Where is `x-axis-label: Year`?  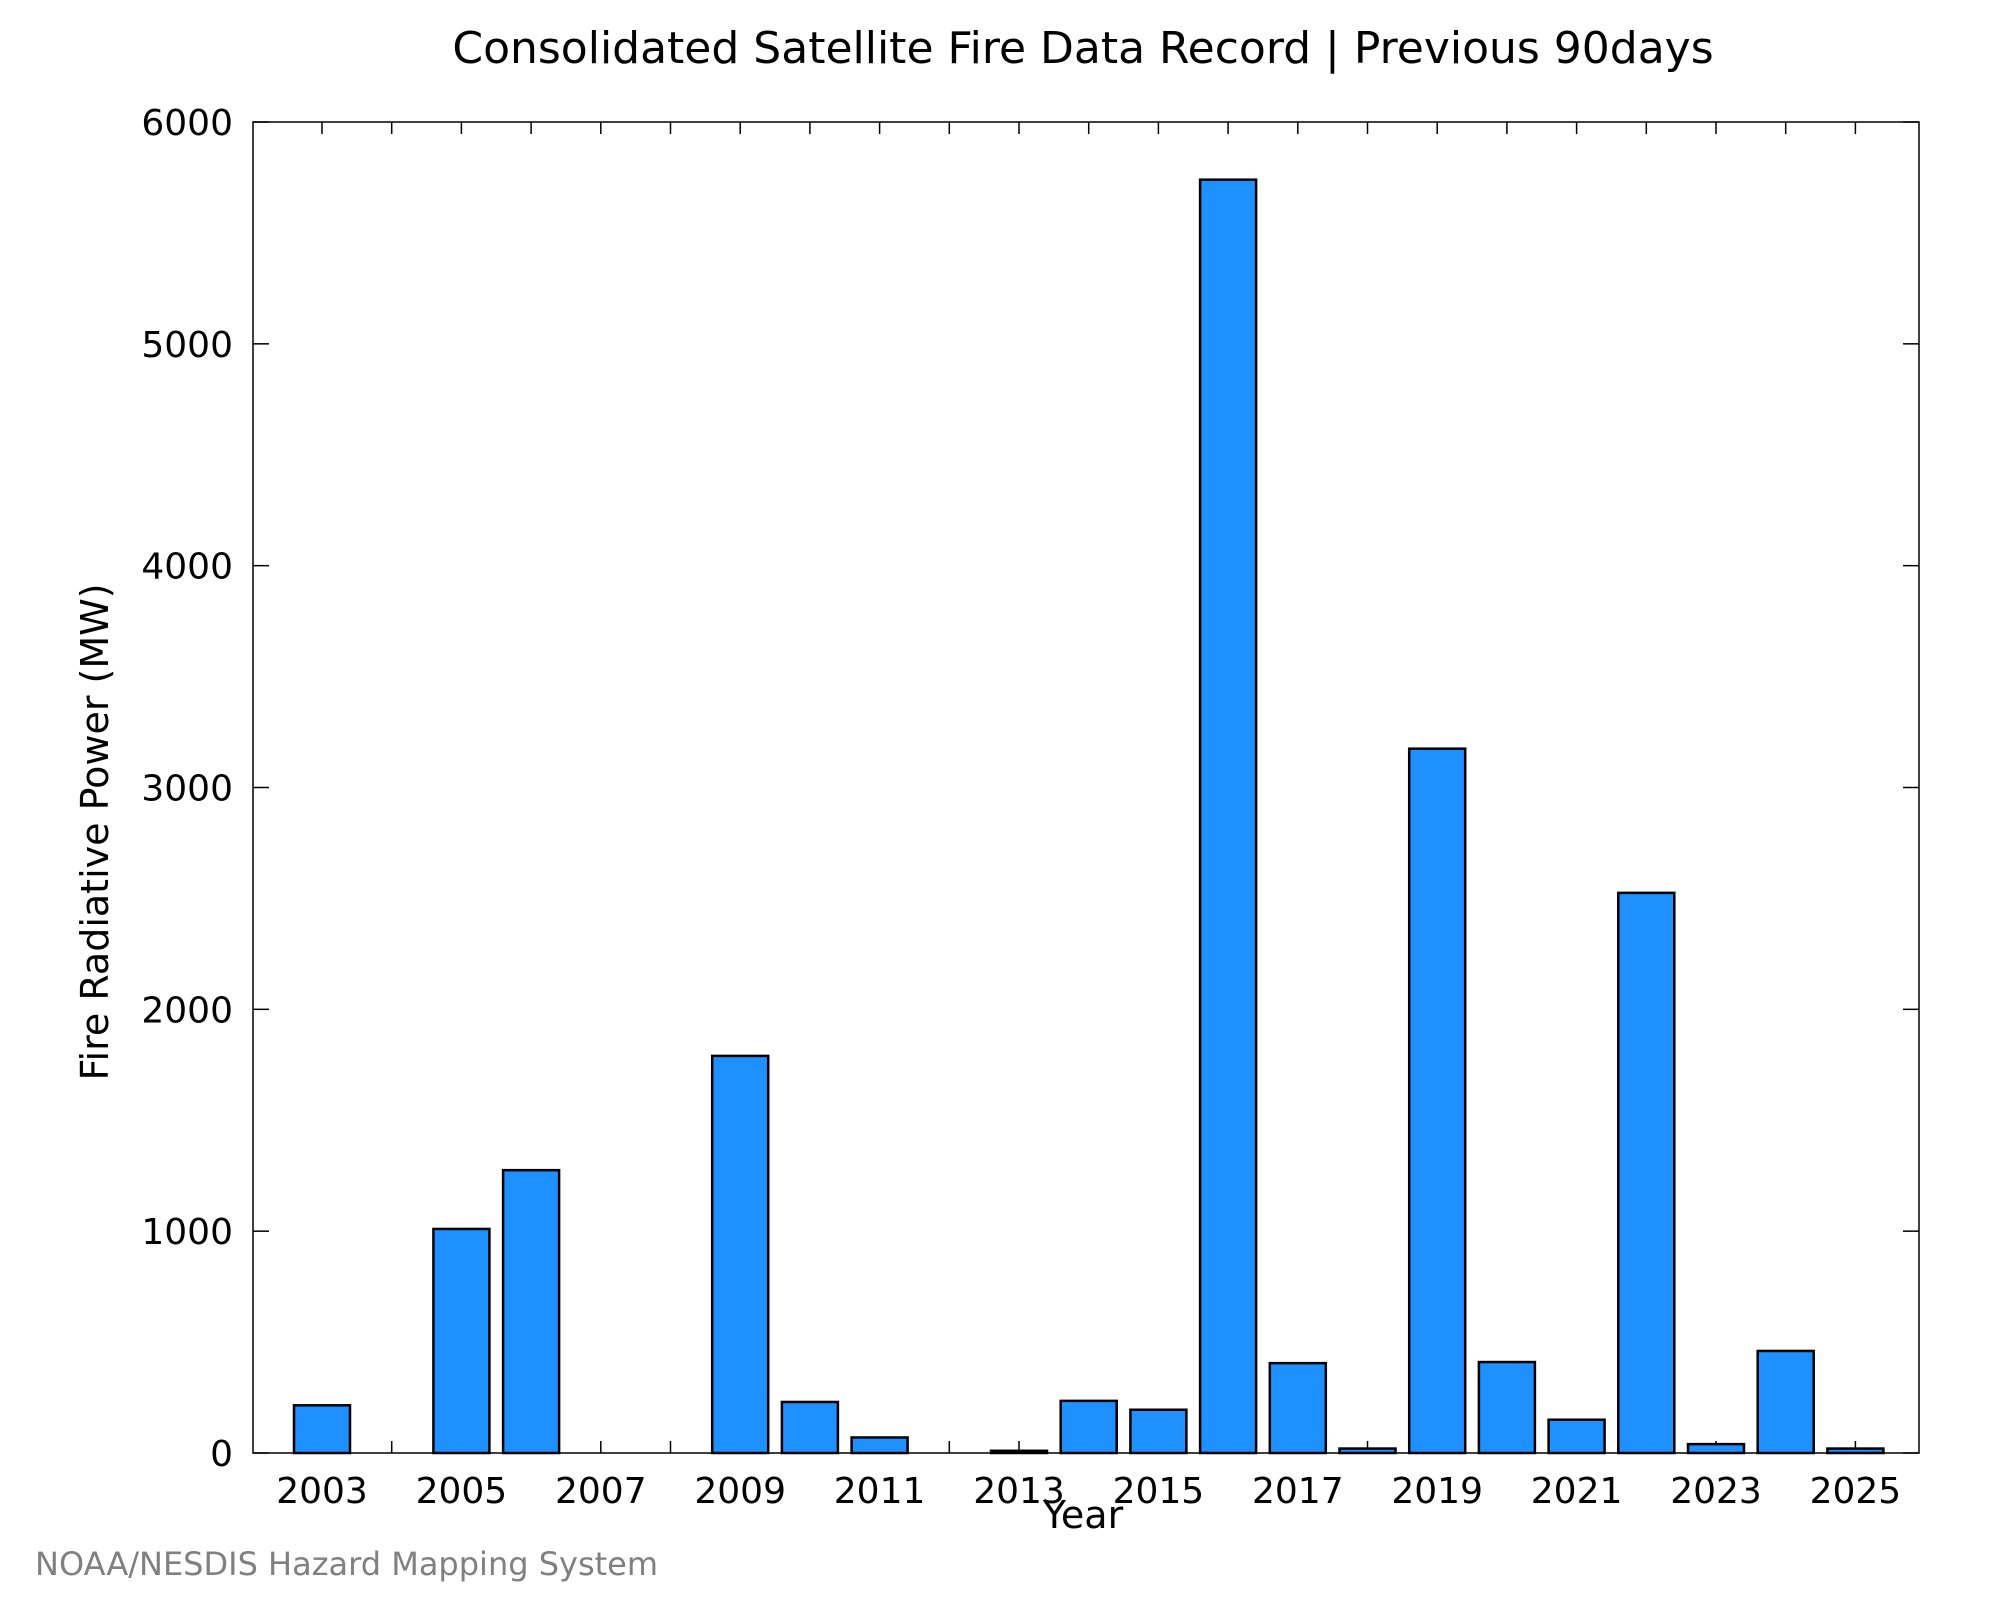
x-axis-label: Year is located at coordinates (1083, 1515).